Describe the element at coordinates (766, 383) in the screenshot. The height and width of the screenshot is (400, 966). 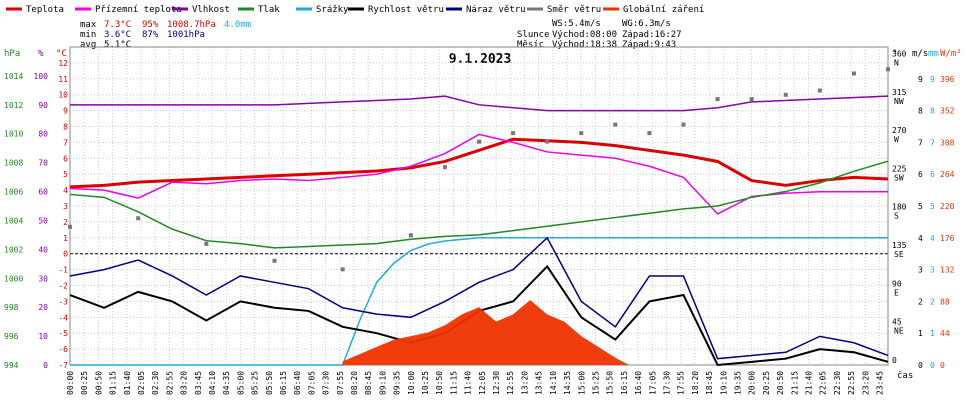
I see `x-tick-label: 20:25` at that location.